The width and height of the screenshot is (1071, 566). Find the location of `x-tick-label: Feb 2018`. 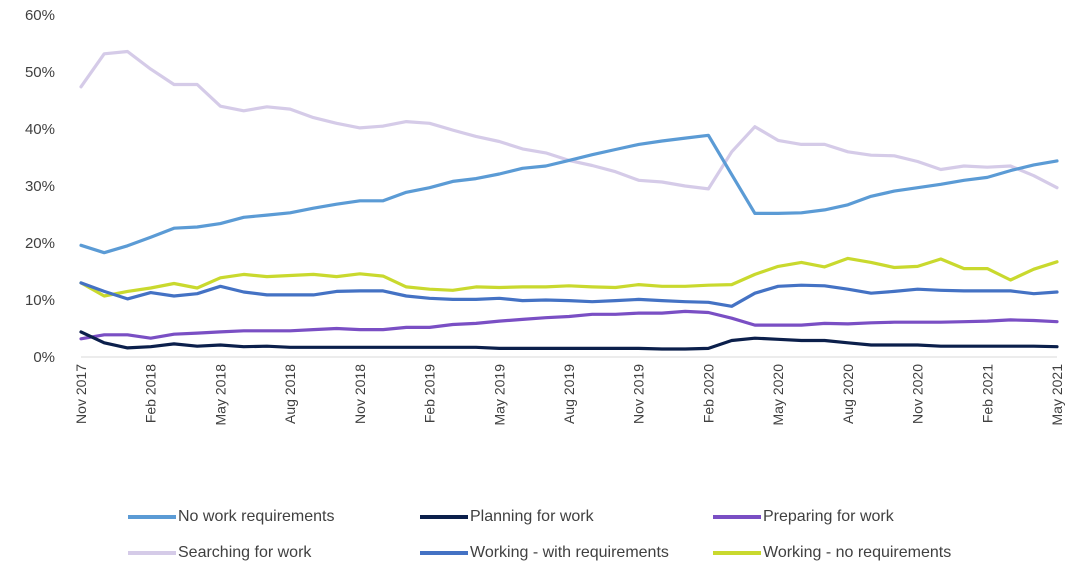

x-tick-label: Feb 2018 is located at coordinates (151, 393).